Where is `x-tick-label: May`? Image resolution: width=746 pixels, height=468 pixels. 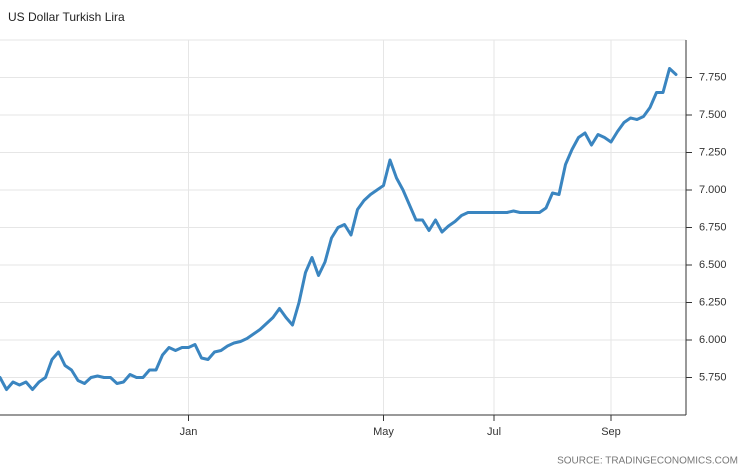
x-tick-label: May is located at coordinates (383, 432).